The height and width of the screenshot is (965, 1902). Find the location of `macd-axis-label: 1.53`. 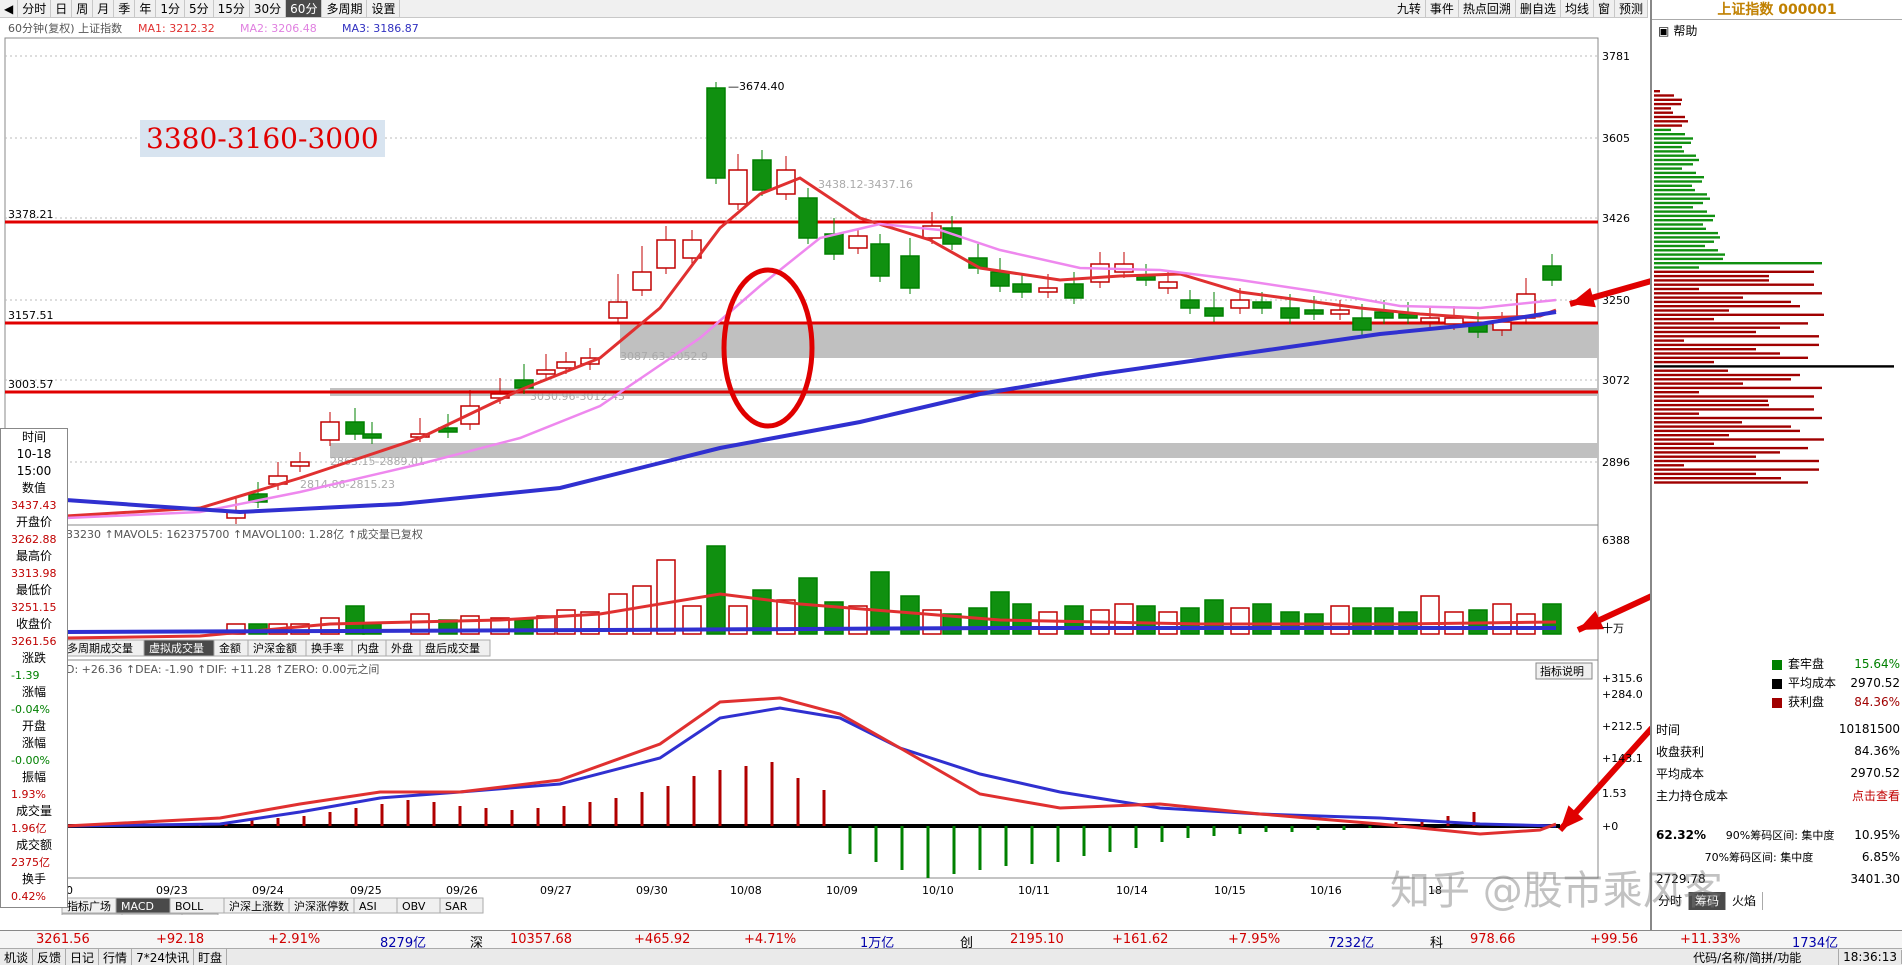

macd-axis-label: 1.53 is located at coordinates (1614, 793).